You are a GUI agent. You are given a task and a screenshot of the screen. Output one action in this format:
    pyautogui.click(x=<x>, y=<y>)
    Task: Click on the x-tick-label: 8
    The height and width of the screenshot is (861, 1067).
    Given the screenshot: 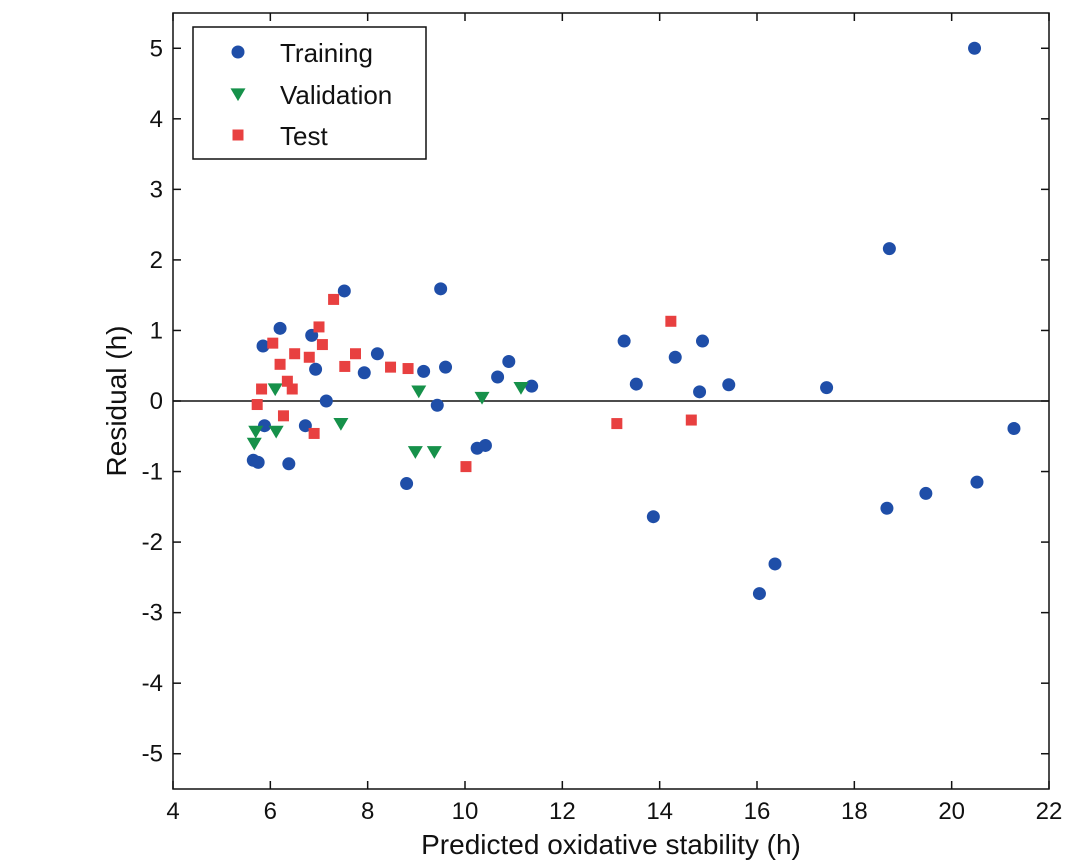 What is the action you would take?
    pyautogui.click(x=367, y=811)
    